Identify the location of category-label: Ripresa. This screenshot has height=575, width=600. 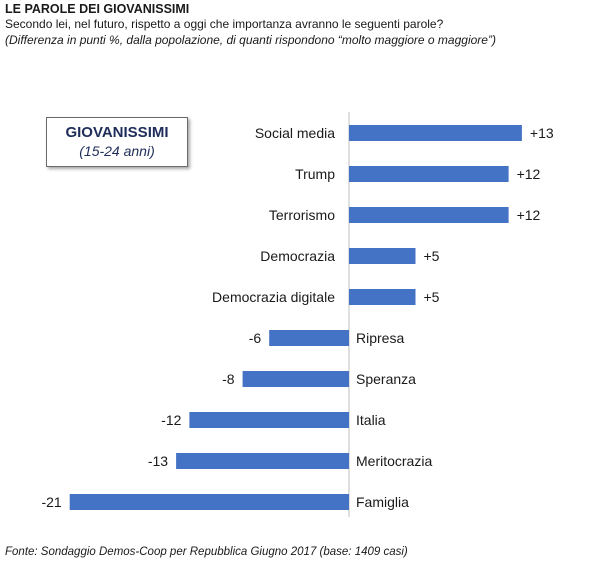
(380, 338).